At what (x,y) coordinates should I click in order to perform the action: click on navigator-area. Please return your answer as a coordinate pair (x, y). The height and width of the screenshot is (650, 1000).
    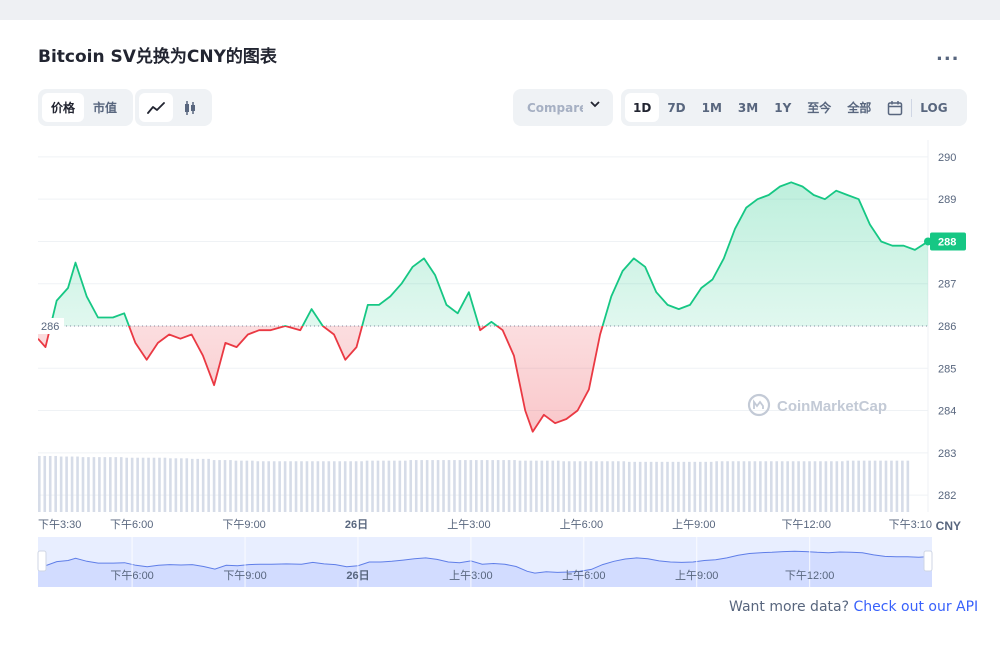
    Looking at the image, I should click on (485, 569).